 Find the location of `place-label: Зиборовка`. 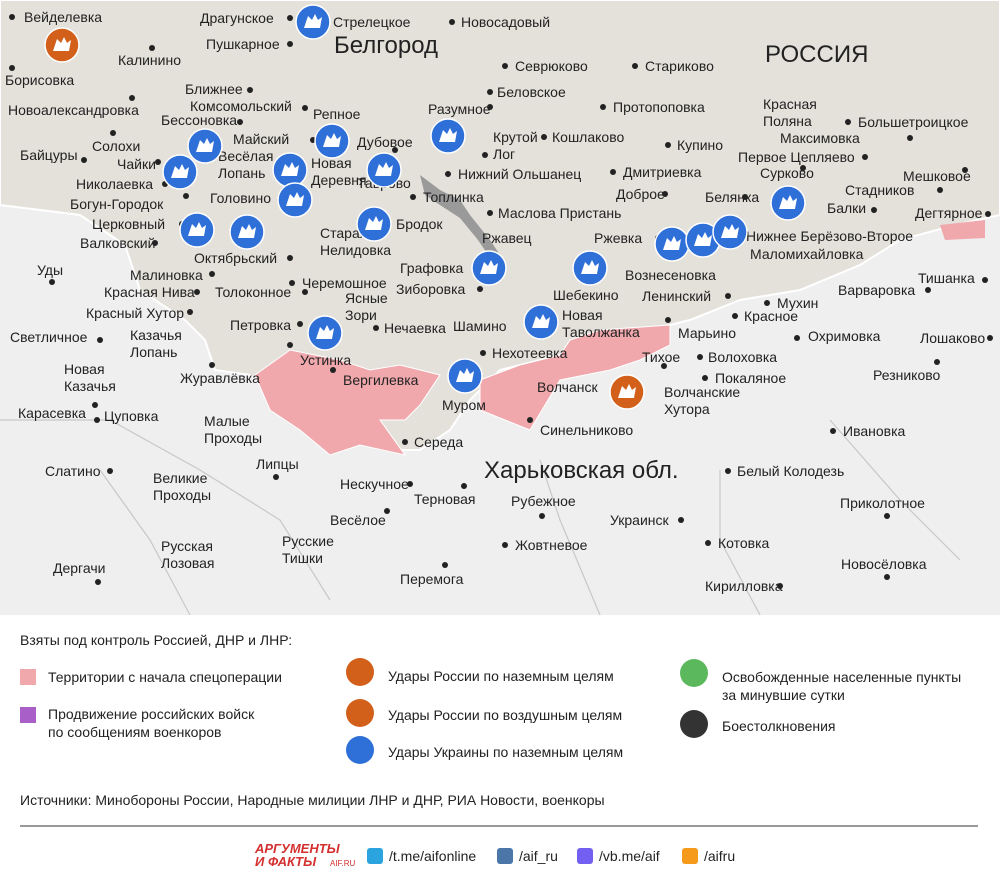

place-label: Зиборовка is located at coordinates (431, 289).